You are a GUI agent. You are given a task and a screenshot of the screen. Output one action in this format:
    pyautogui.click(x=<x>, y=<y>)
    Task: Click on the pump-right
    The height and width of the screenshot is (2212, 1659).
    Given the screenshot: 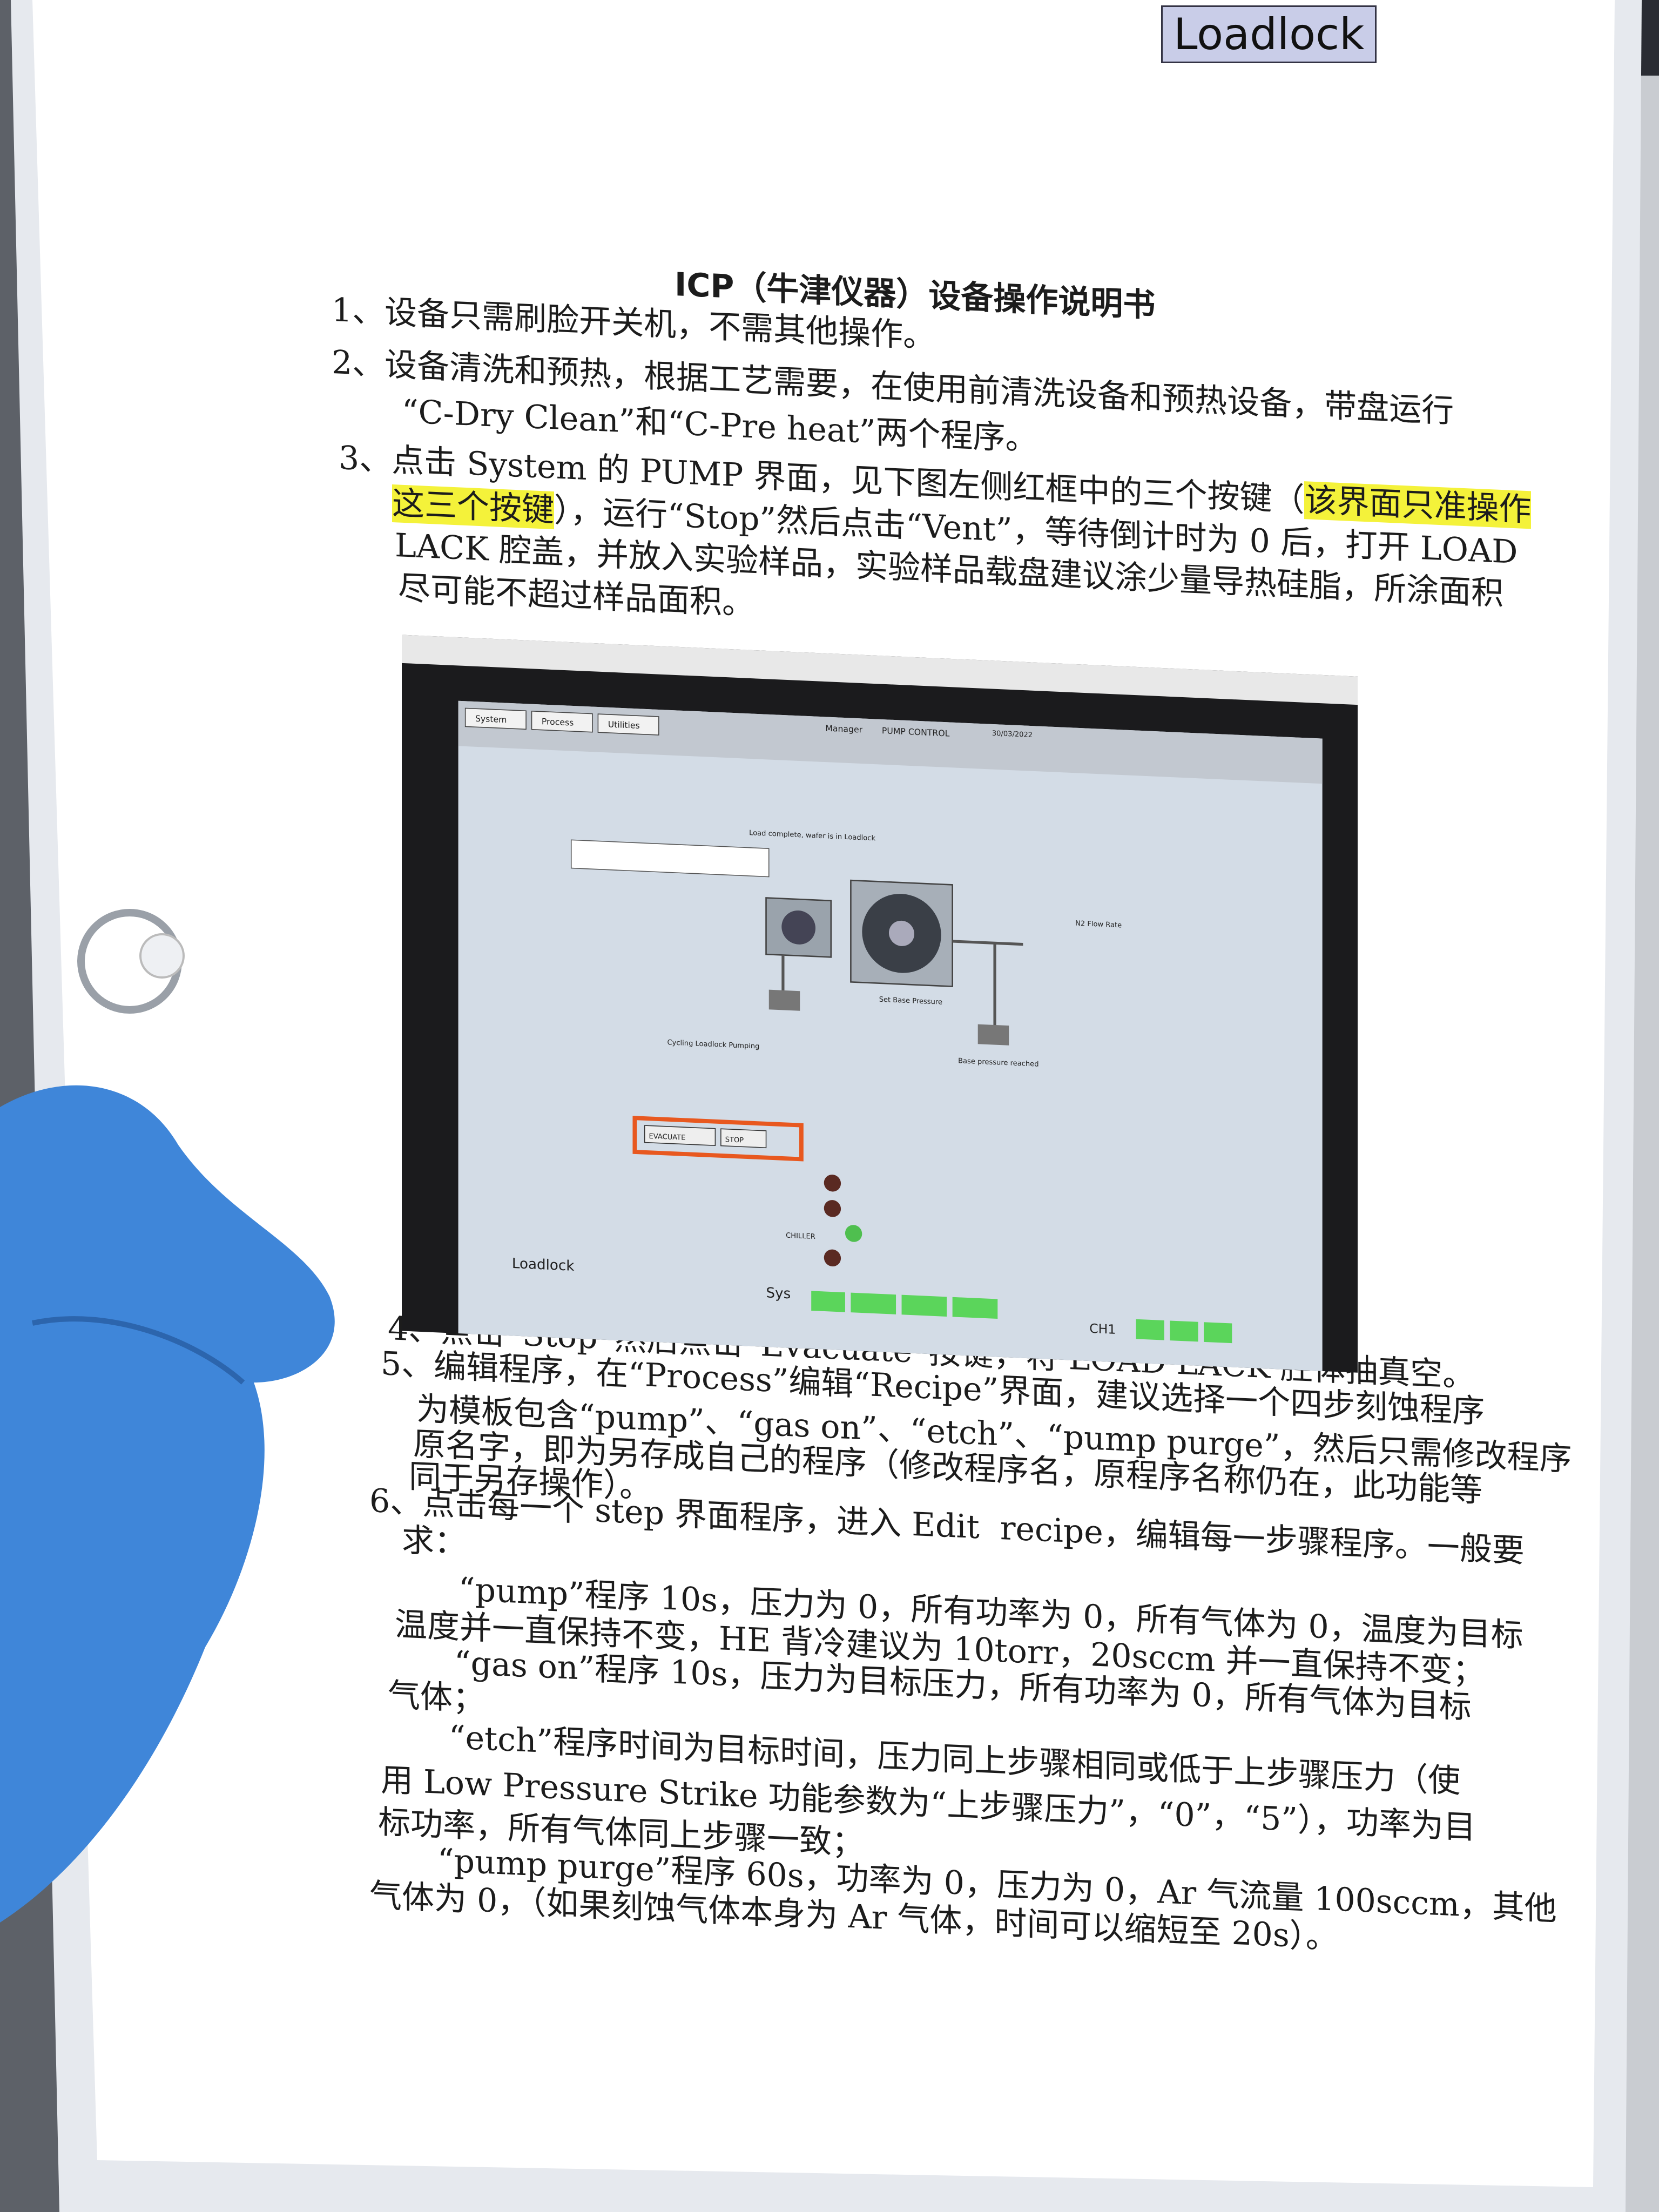 What is the action you would take?
    pyautogui.click(x=993, y=1035)
    